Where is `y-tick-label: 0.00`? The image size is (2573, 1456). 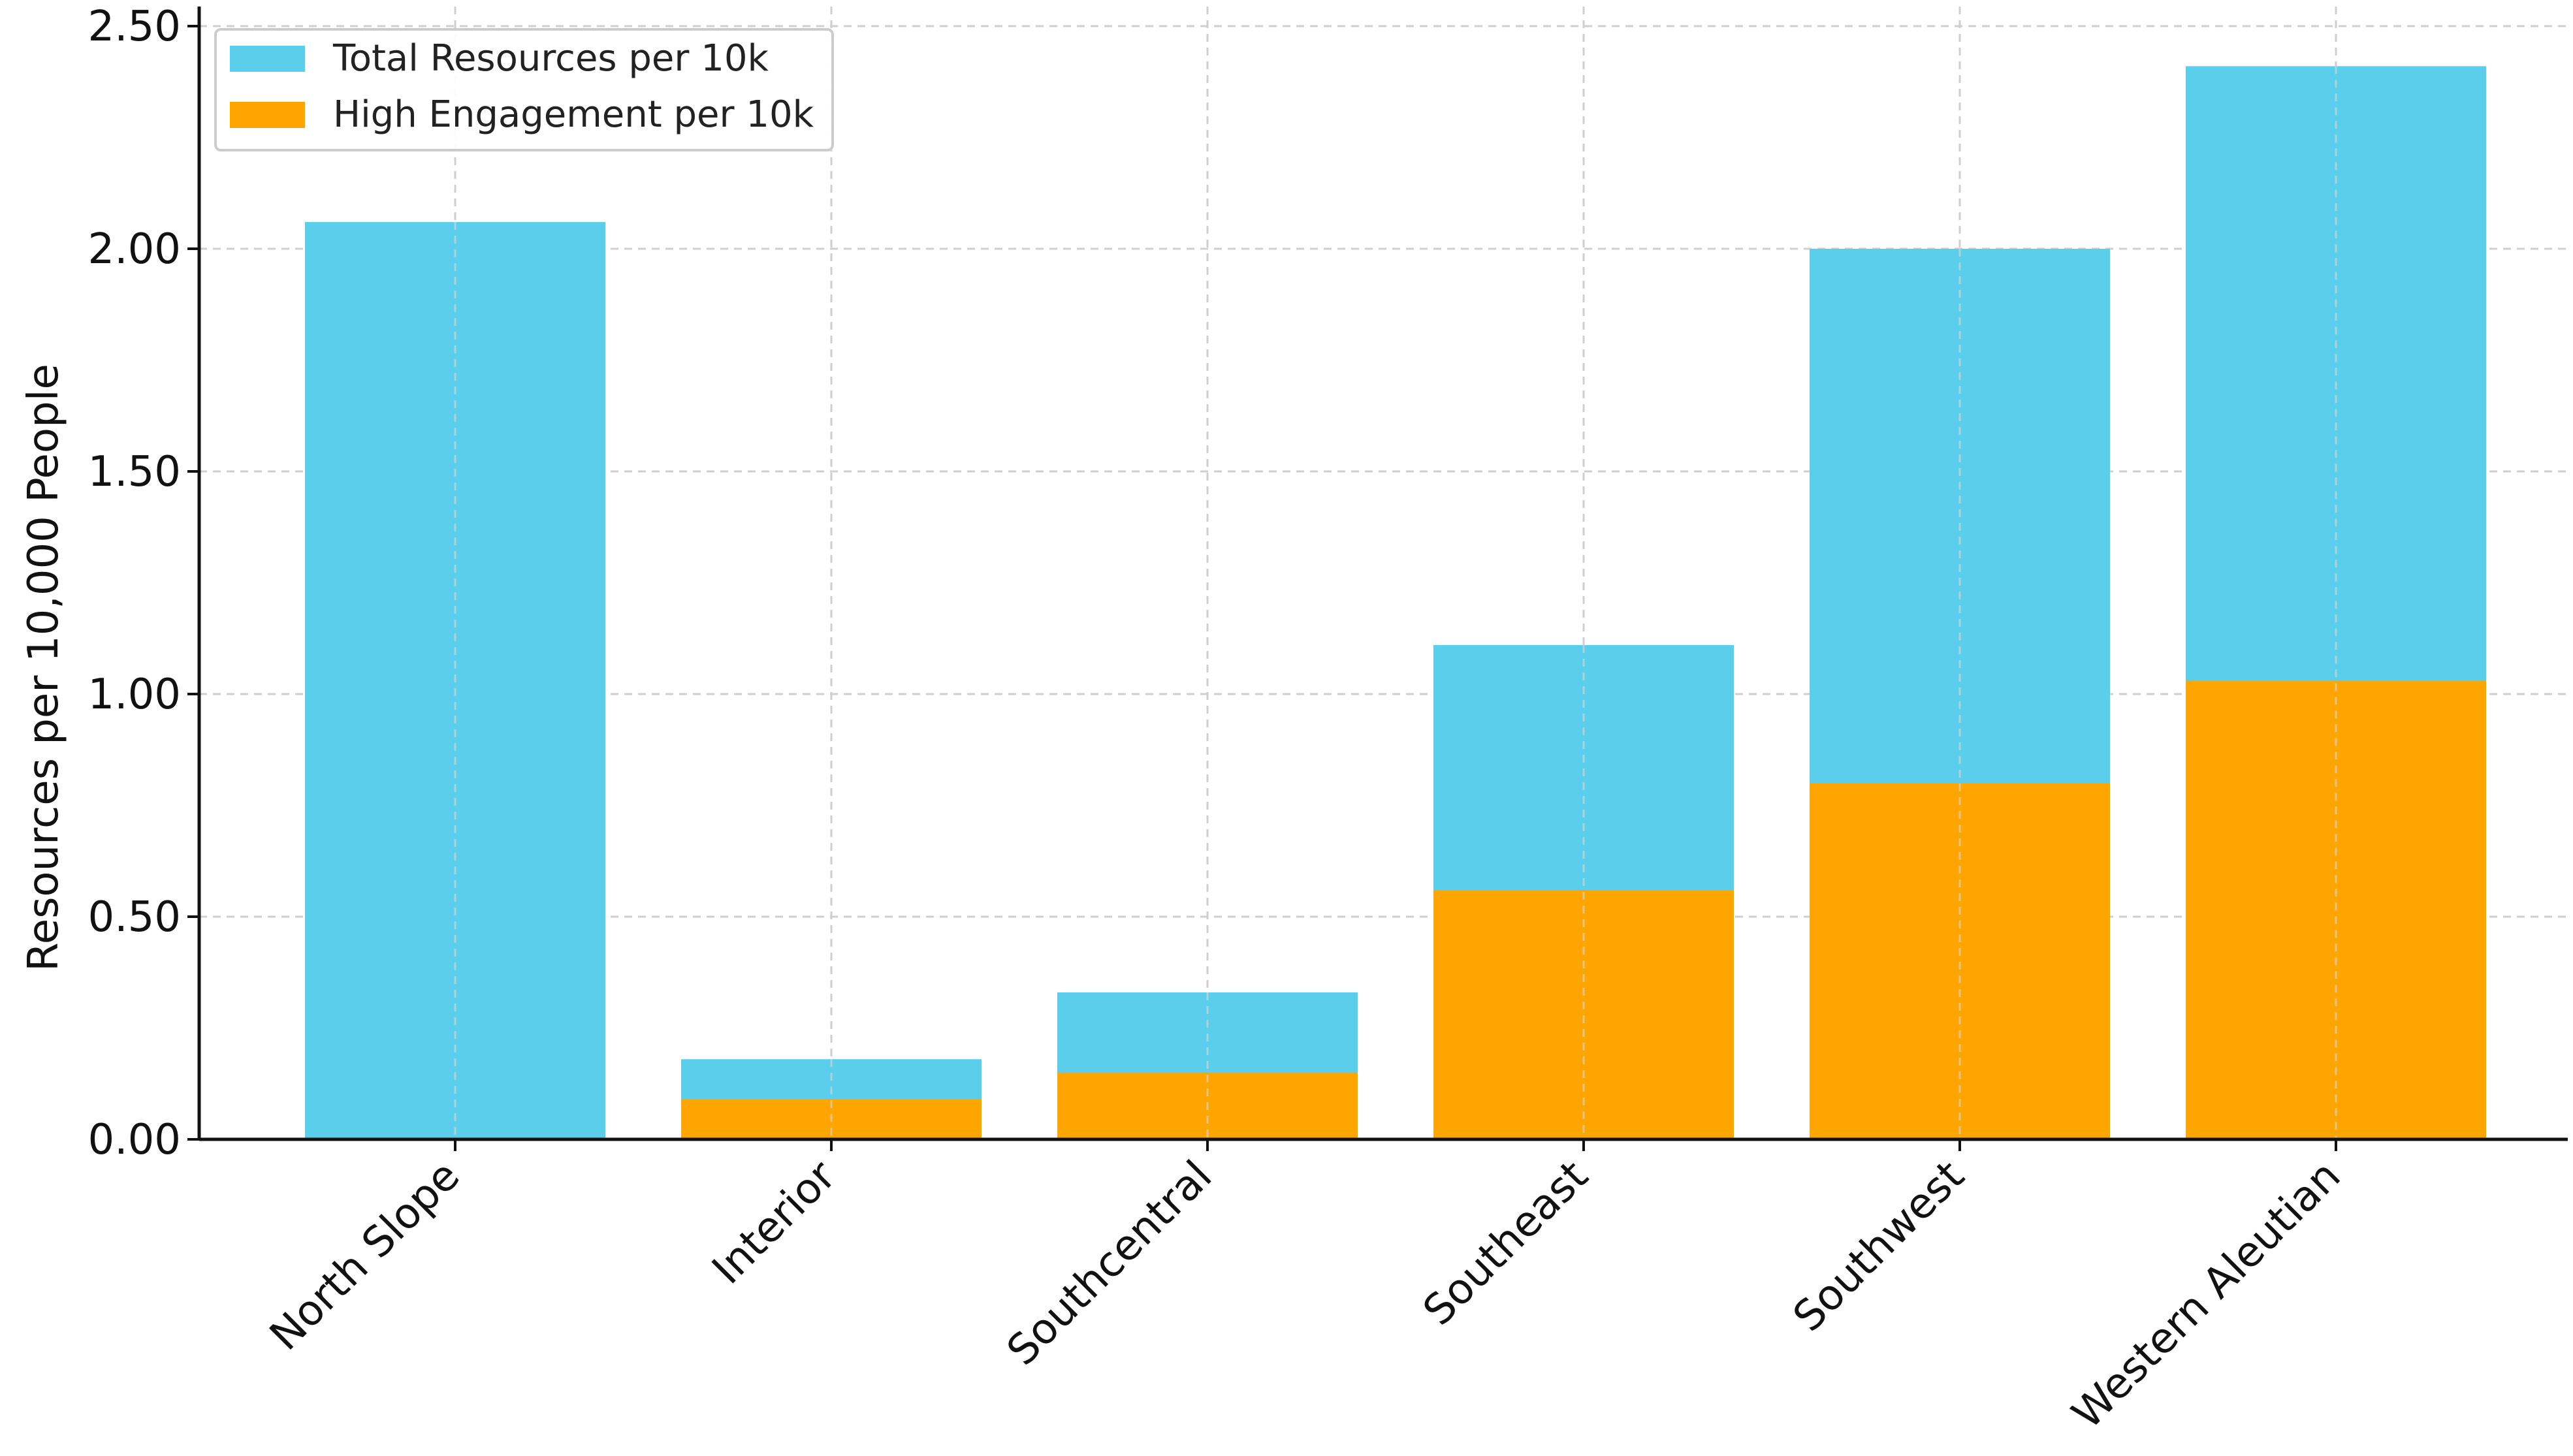
y-tick-label: 0.00 is located at coordinates (135, 1140).